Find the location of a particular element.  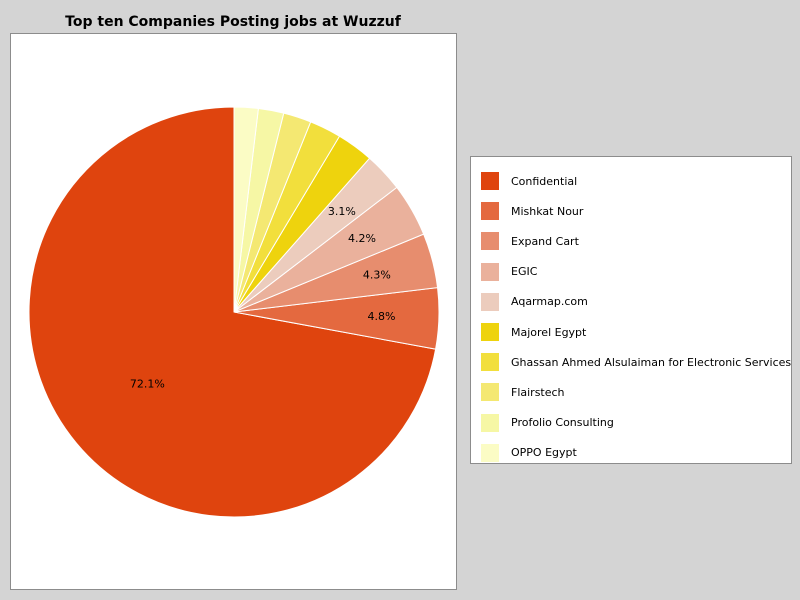

pie-slice-oppo-egypt is located at coordinates (246, 209).